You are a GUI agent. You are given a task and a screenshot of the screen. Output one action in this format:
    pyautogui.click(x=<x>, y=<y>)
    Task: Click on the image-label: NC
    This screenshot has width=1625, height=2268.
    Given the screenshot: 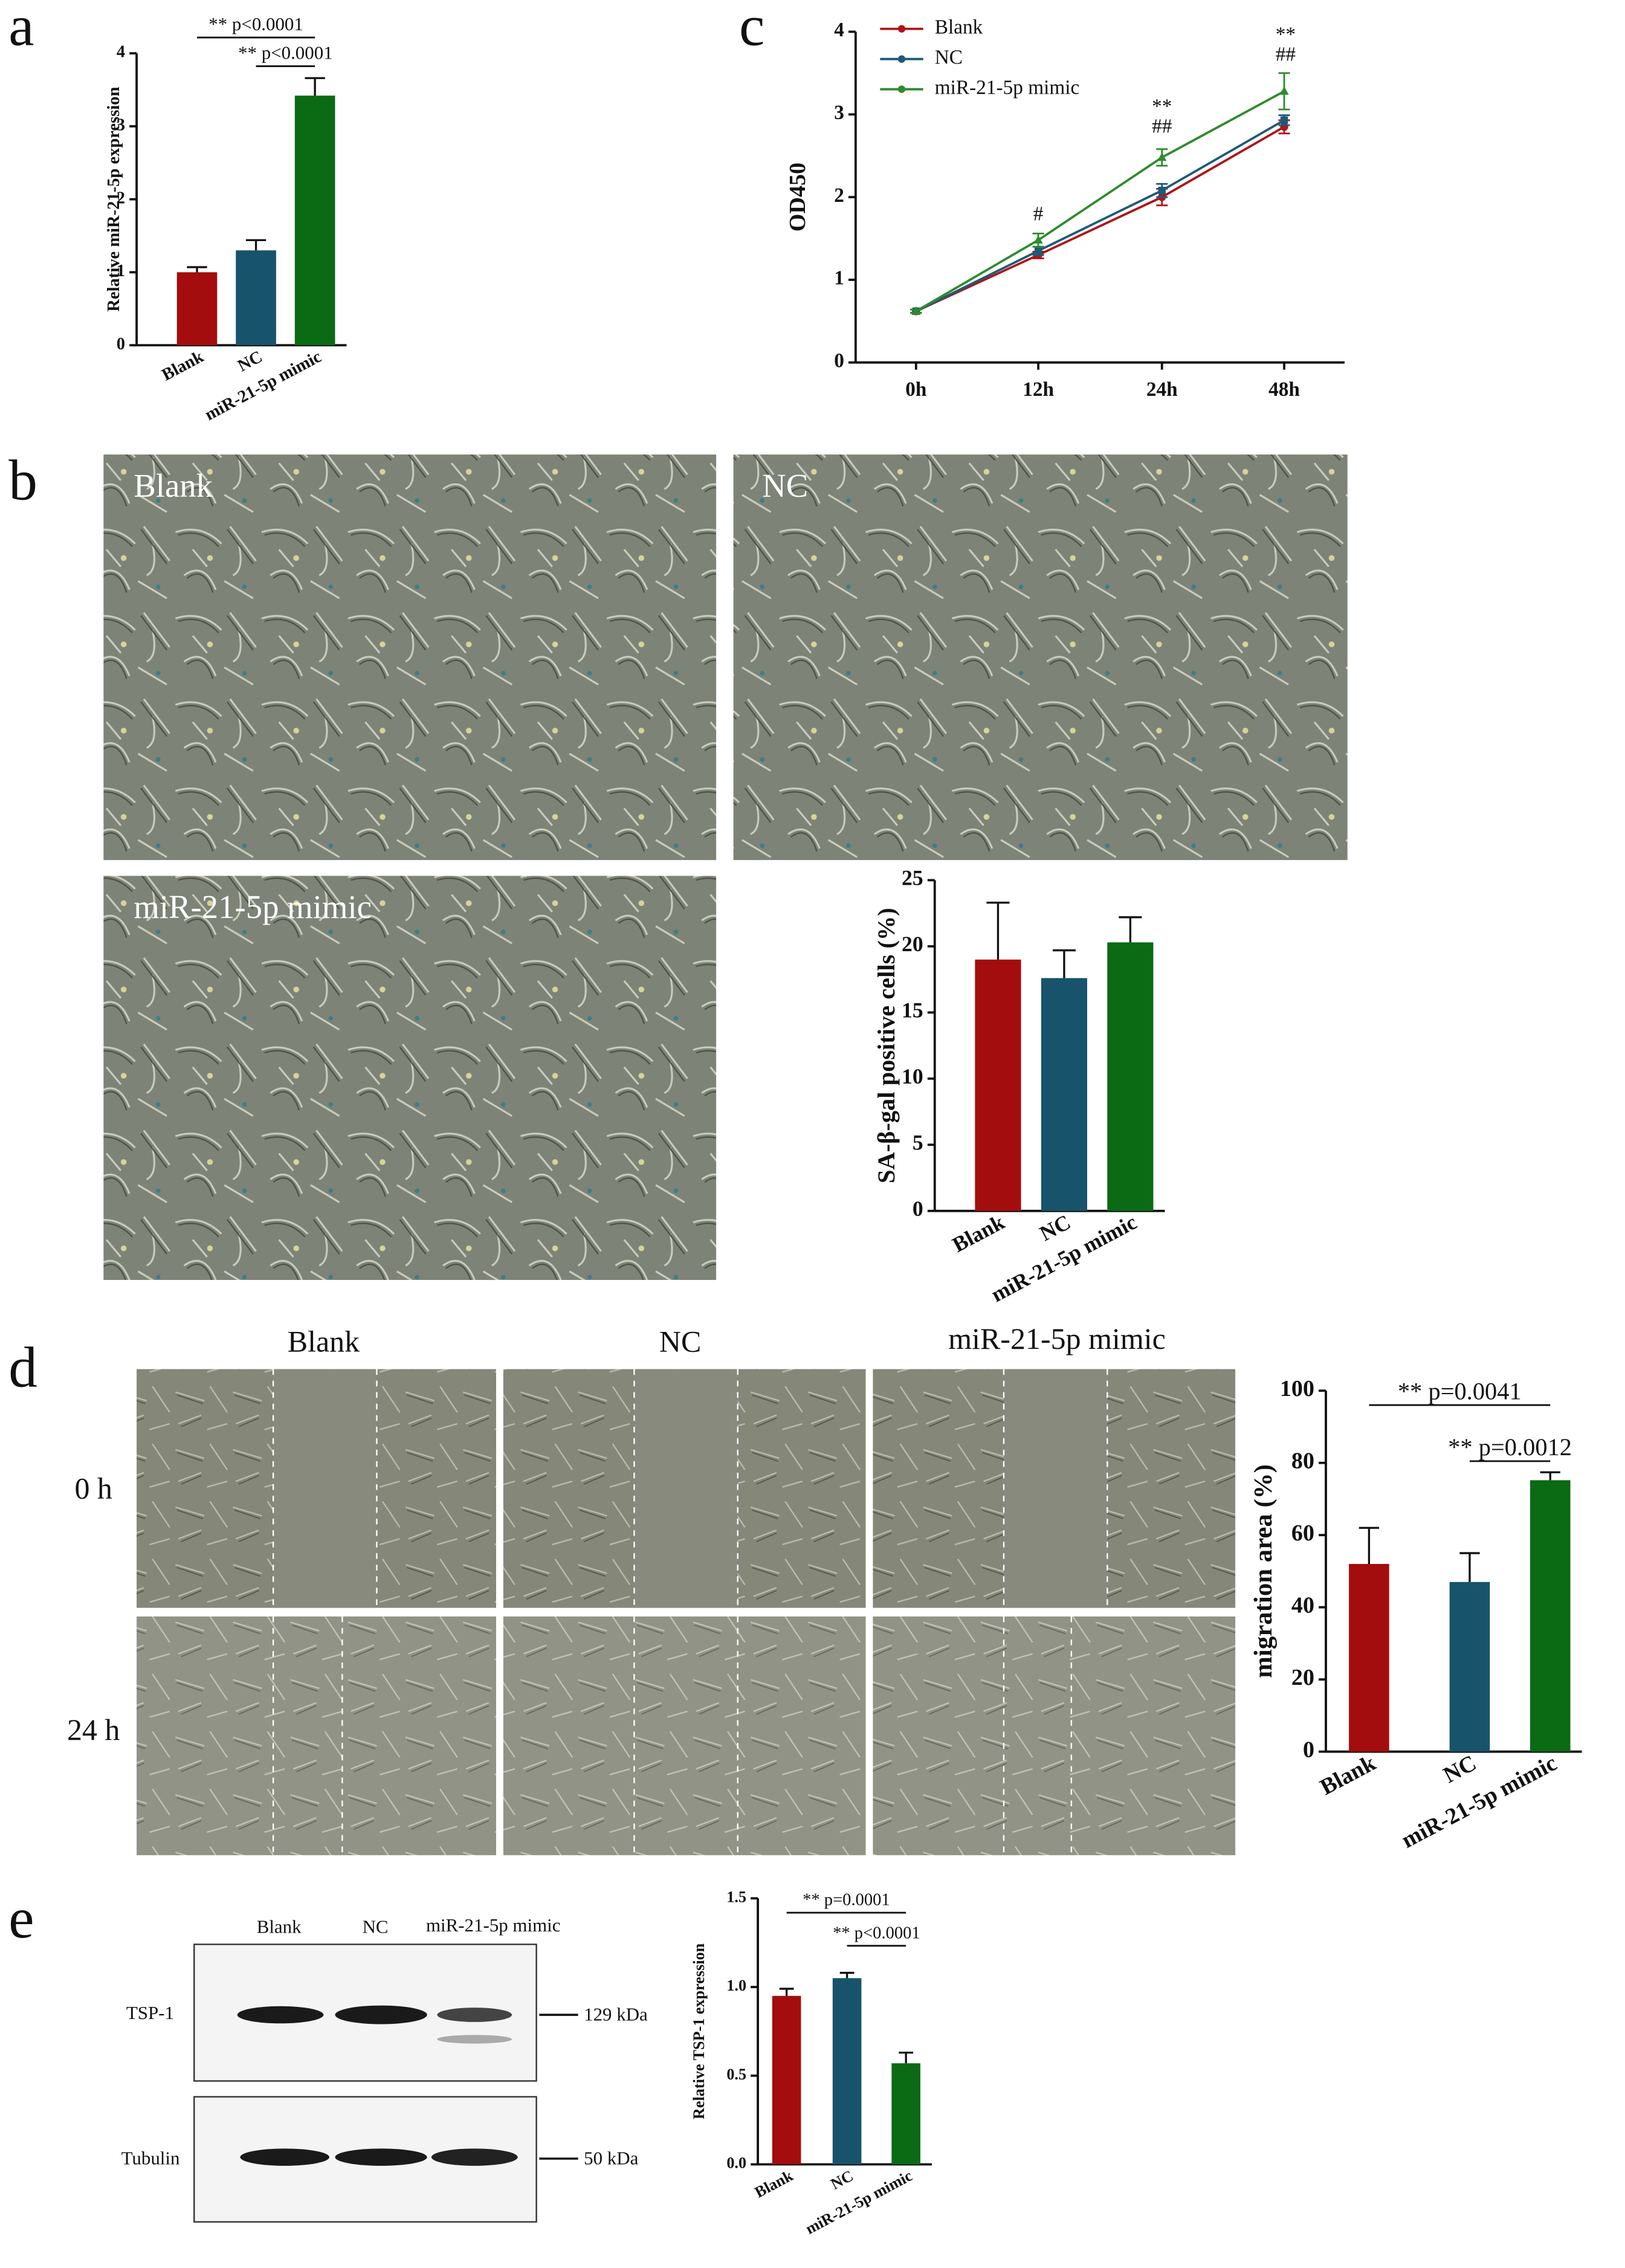 What is the action you would take?
    pyautogui.click(x=785, y=485)
    